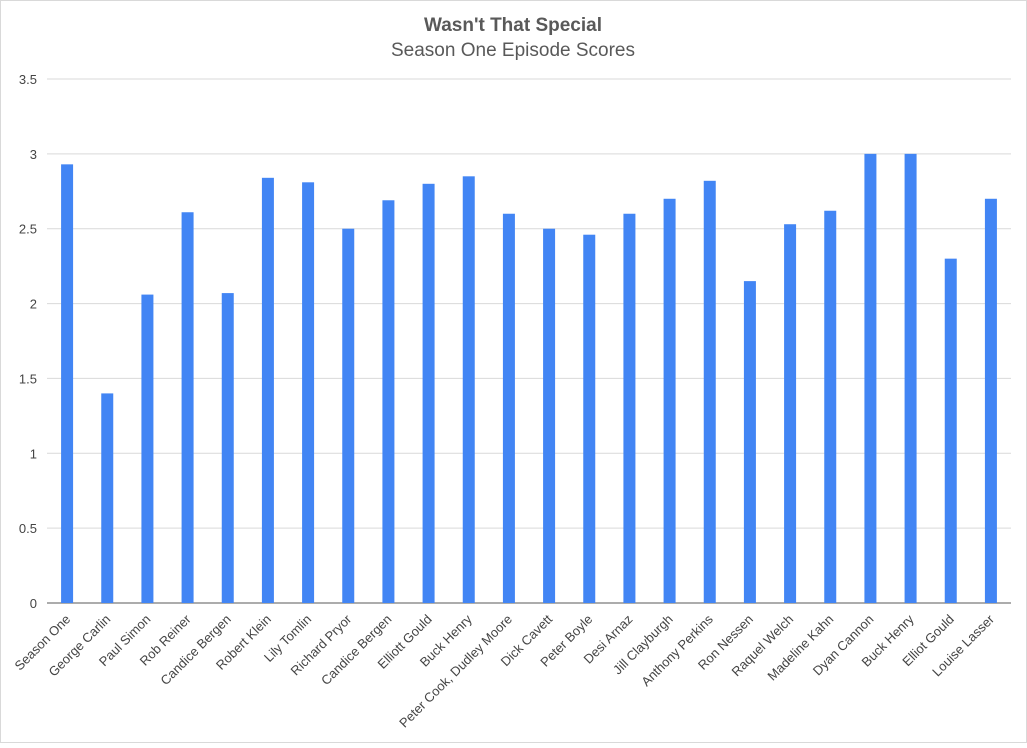 The image size is (1027, 748). Describe the element at coordinates (28, 79) in the screenshot. I see `y-tick-label: 3.5` at that location.